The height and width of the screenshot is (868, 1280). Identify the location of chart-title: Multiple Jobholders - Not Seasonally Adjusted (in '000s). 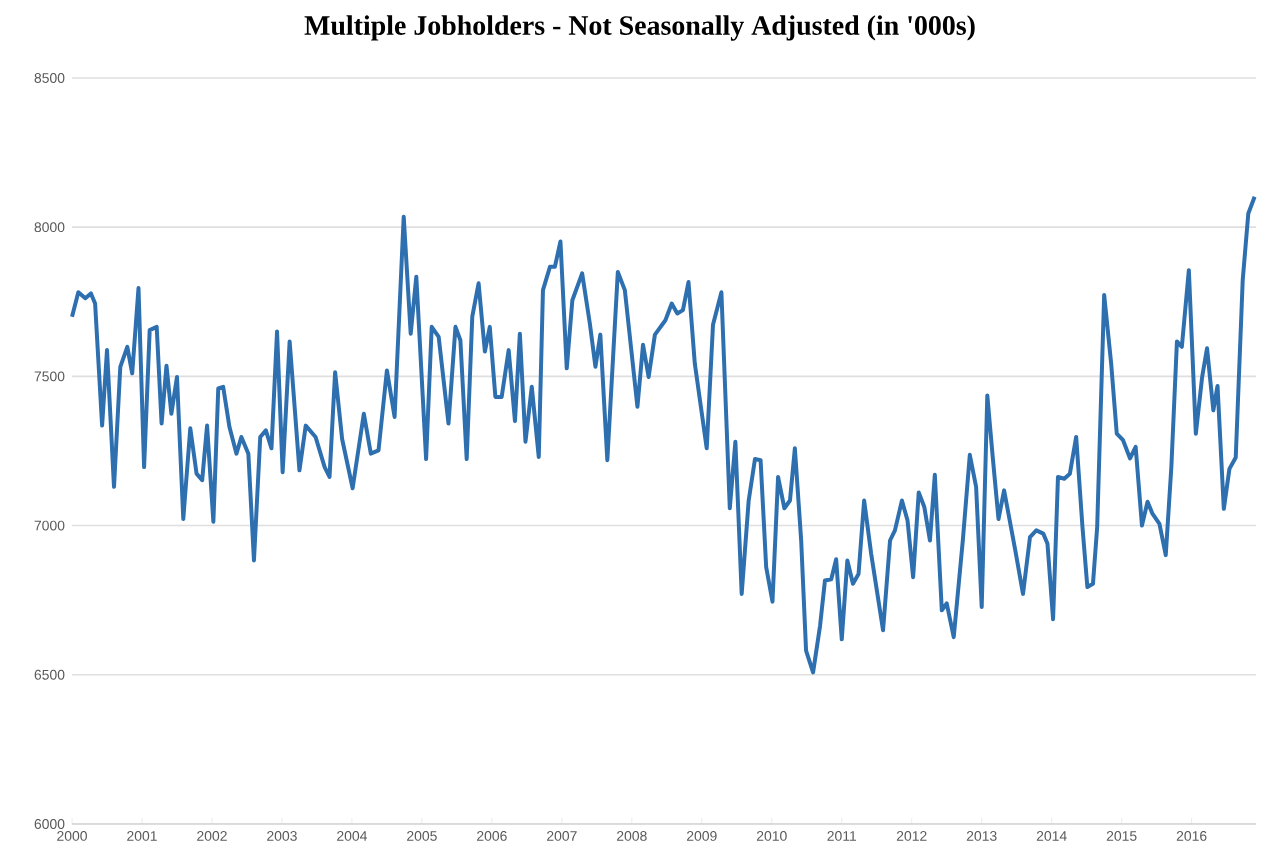
(639, 28).